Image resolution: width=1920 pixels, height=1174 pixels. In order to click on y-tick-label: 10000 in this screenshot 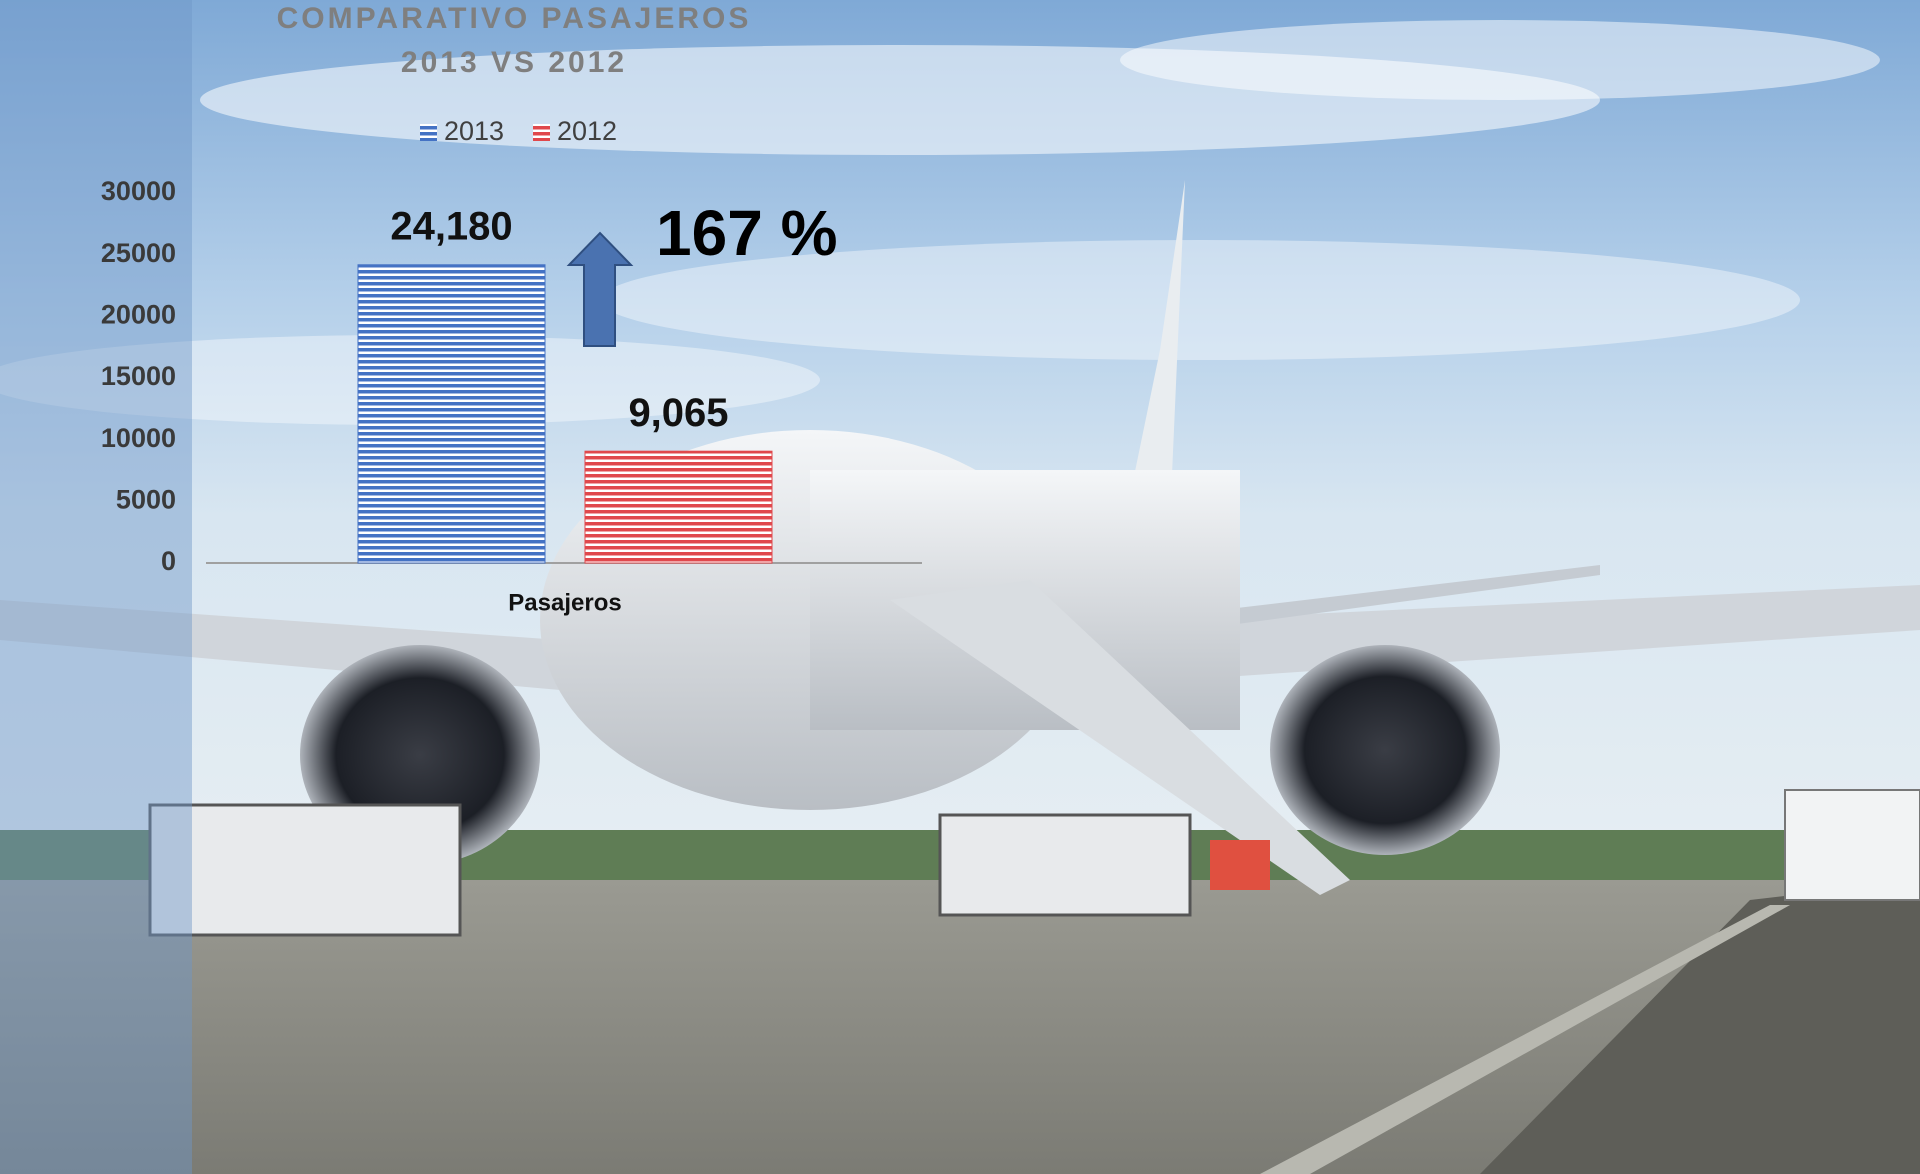, I will do `click(138, 438)`.